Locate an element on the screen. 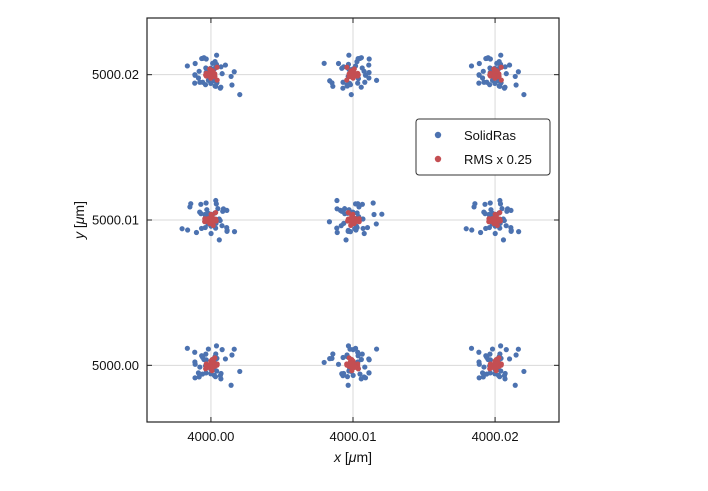 Image resolution: width=708 pixels, height=491 pixels. legend-marker-rms is located at coordinates (438, 159).